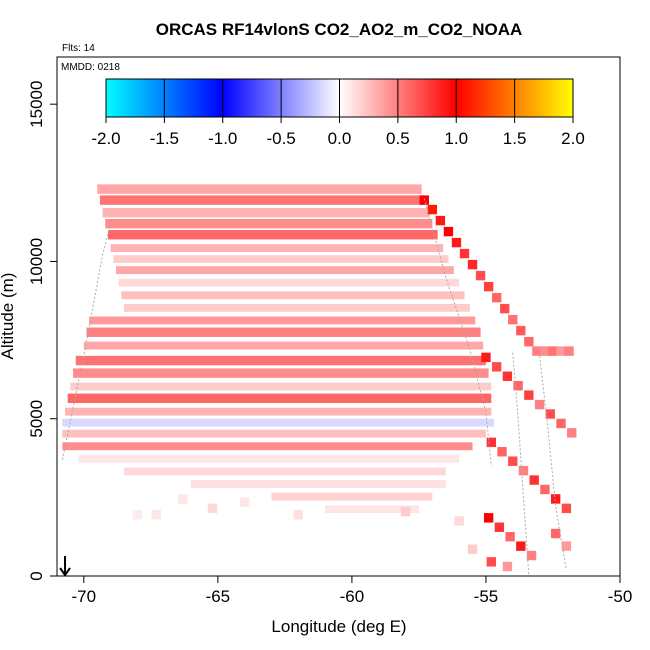 The image size is (650, 650). I want to click on colorbar-tick-label: -2.0, so click(105, 138).